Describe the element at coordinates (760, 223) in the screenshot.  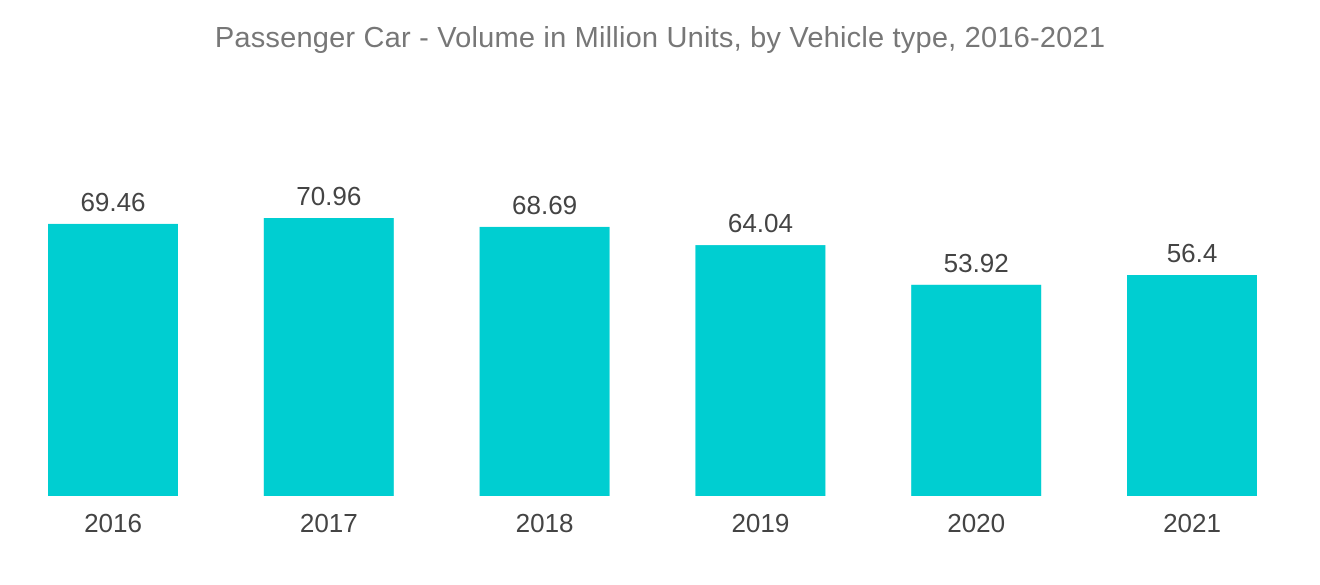
I see `data-label-2019: 64.04` at that location.